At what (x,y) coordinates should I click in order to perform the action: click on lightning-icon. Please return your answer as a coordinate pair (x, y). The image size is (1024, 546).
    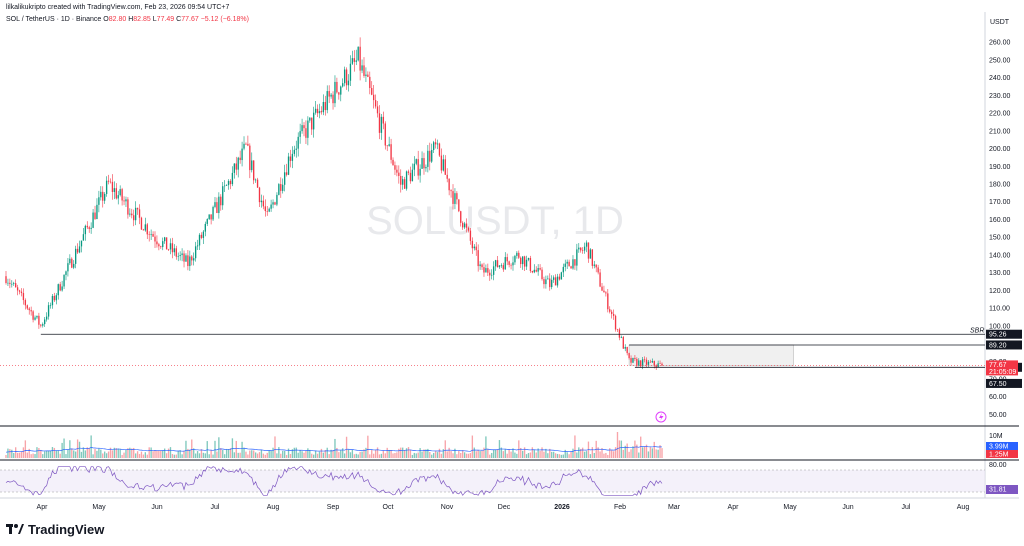
    Looking at the image, I should click on (661, 417).